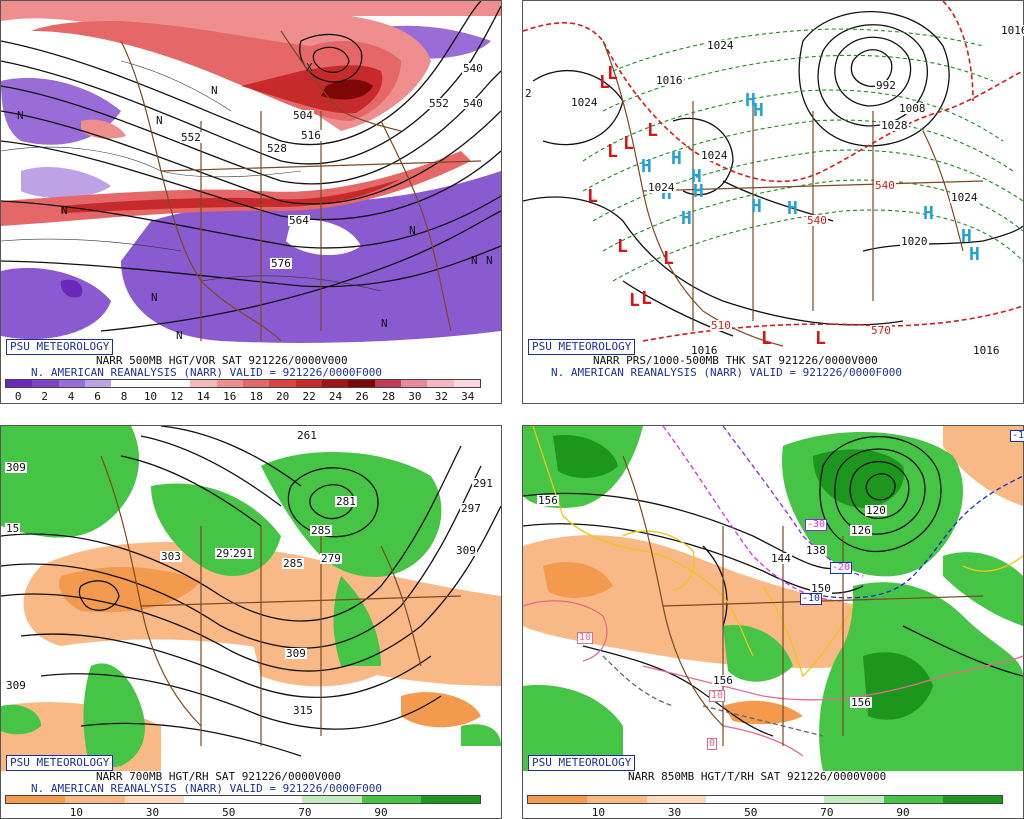 The image size is (1024, 819). I want to click on legend-tick-label: 12, so click(177, 396).